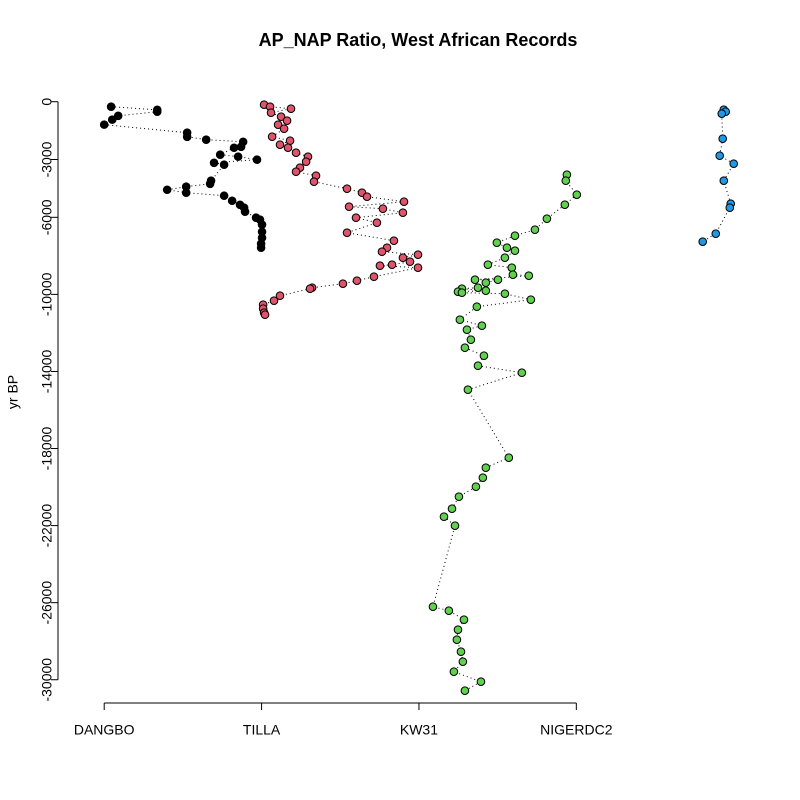 This screenshot has width=800, height=800. I want to click on x-tick-label: TILLA, so click(262, 730).